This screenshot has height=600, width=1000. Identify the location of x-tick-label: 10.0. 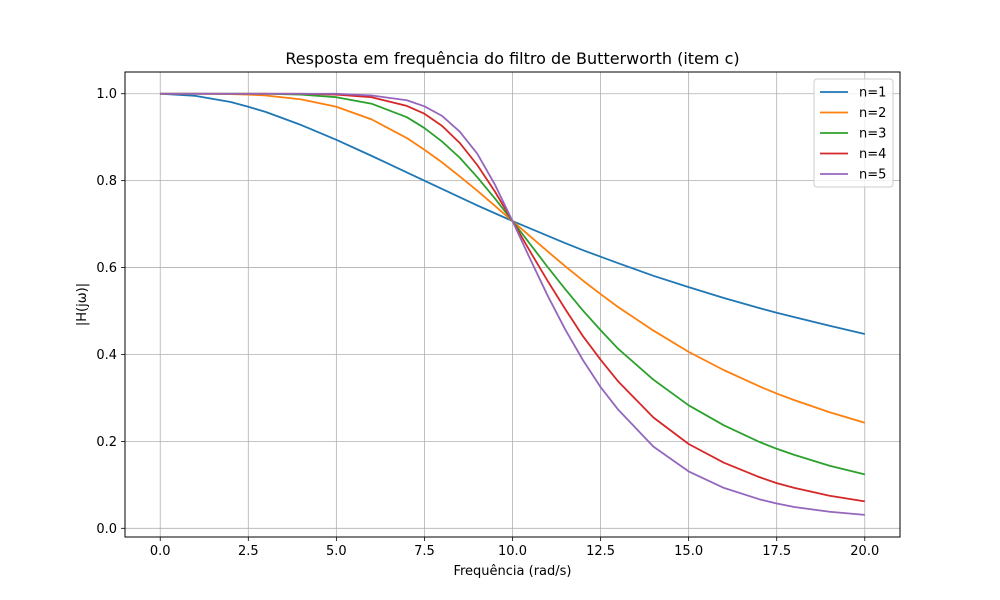
(512, 551).